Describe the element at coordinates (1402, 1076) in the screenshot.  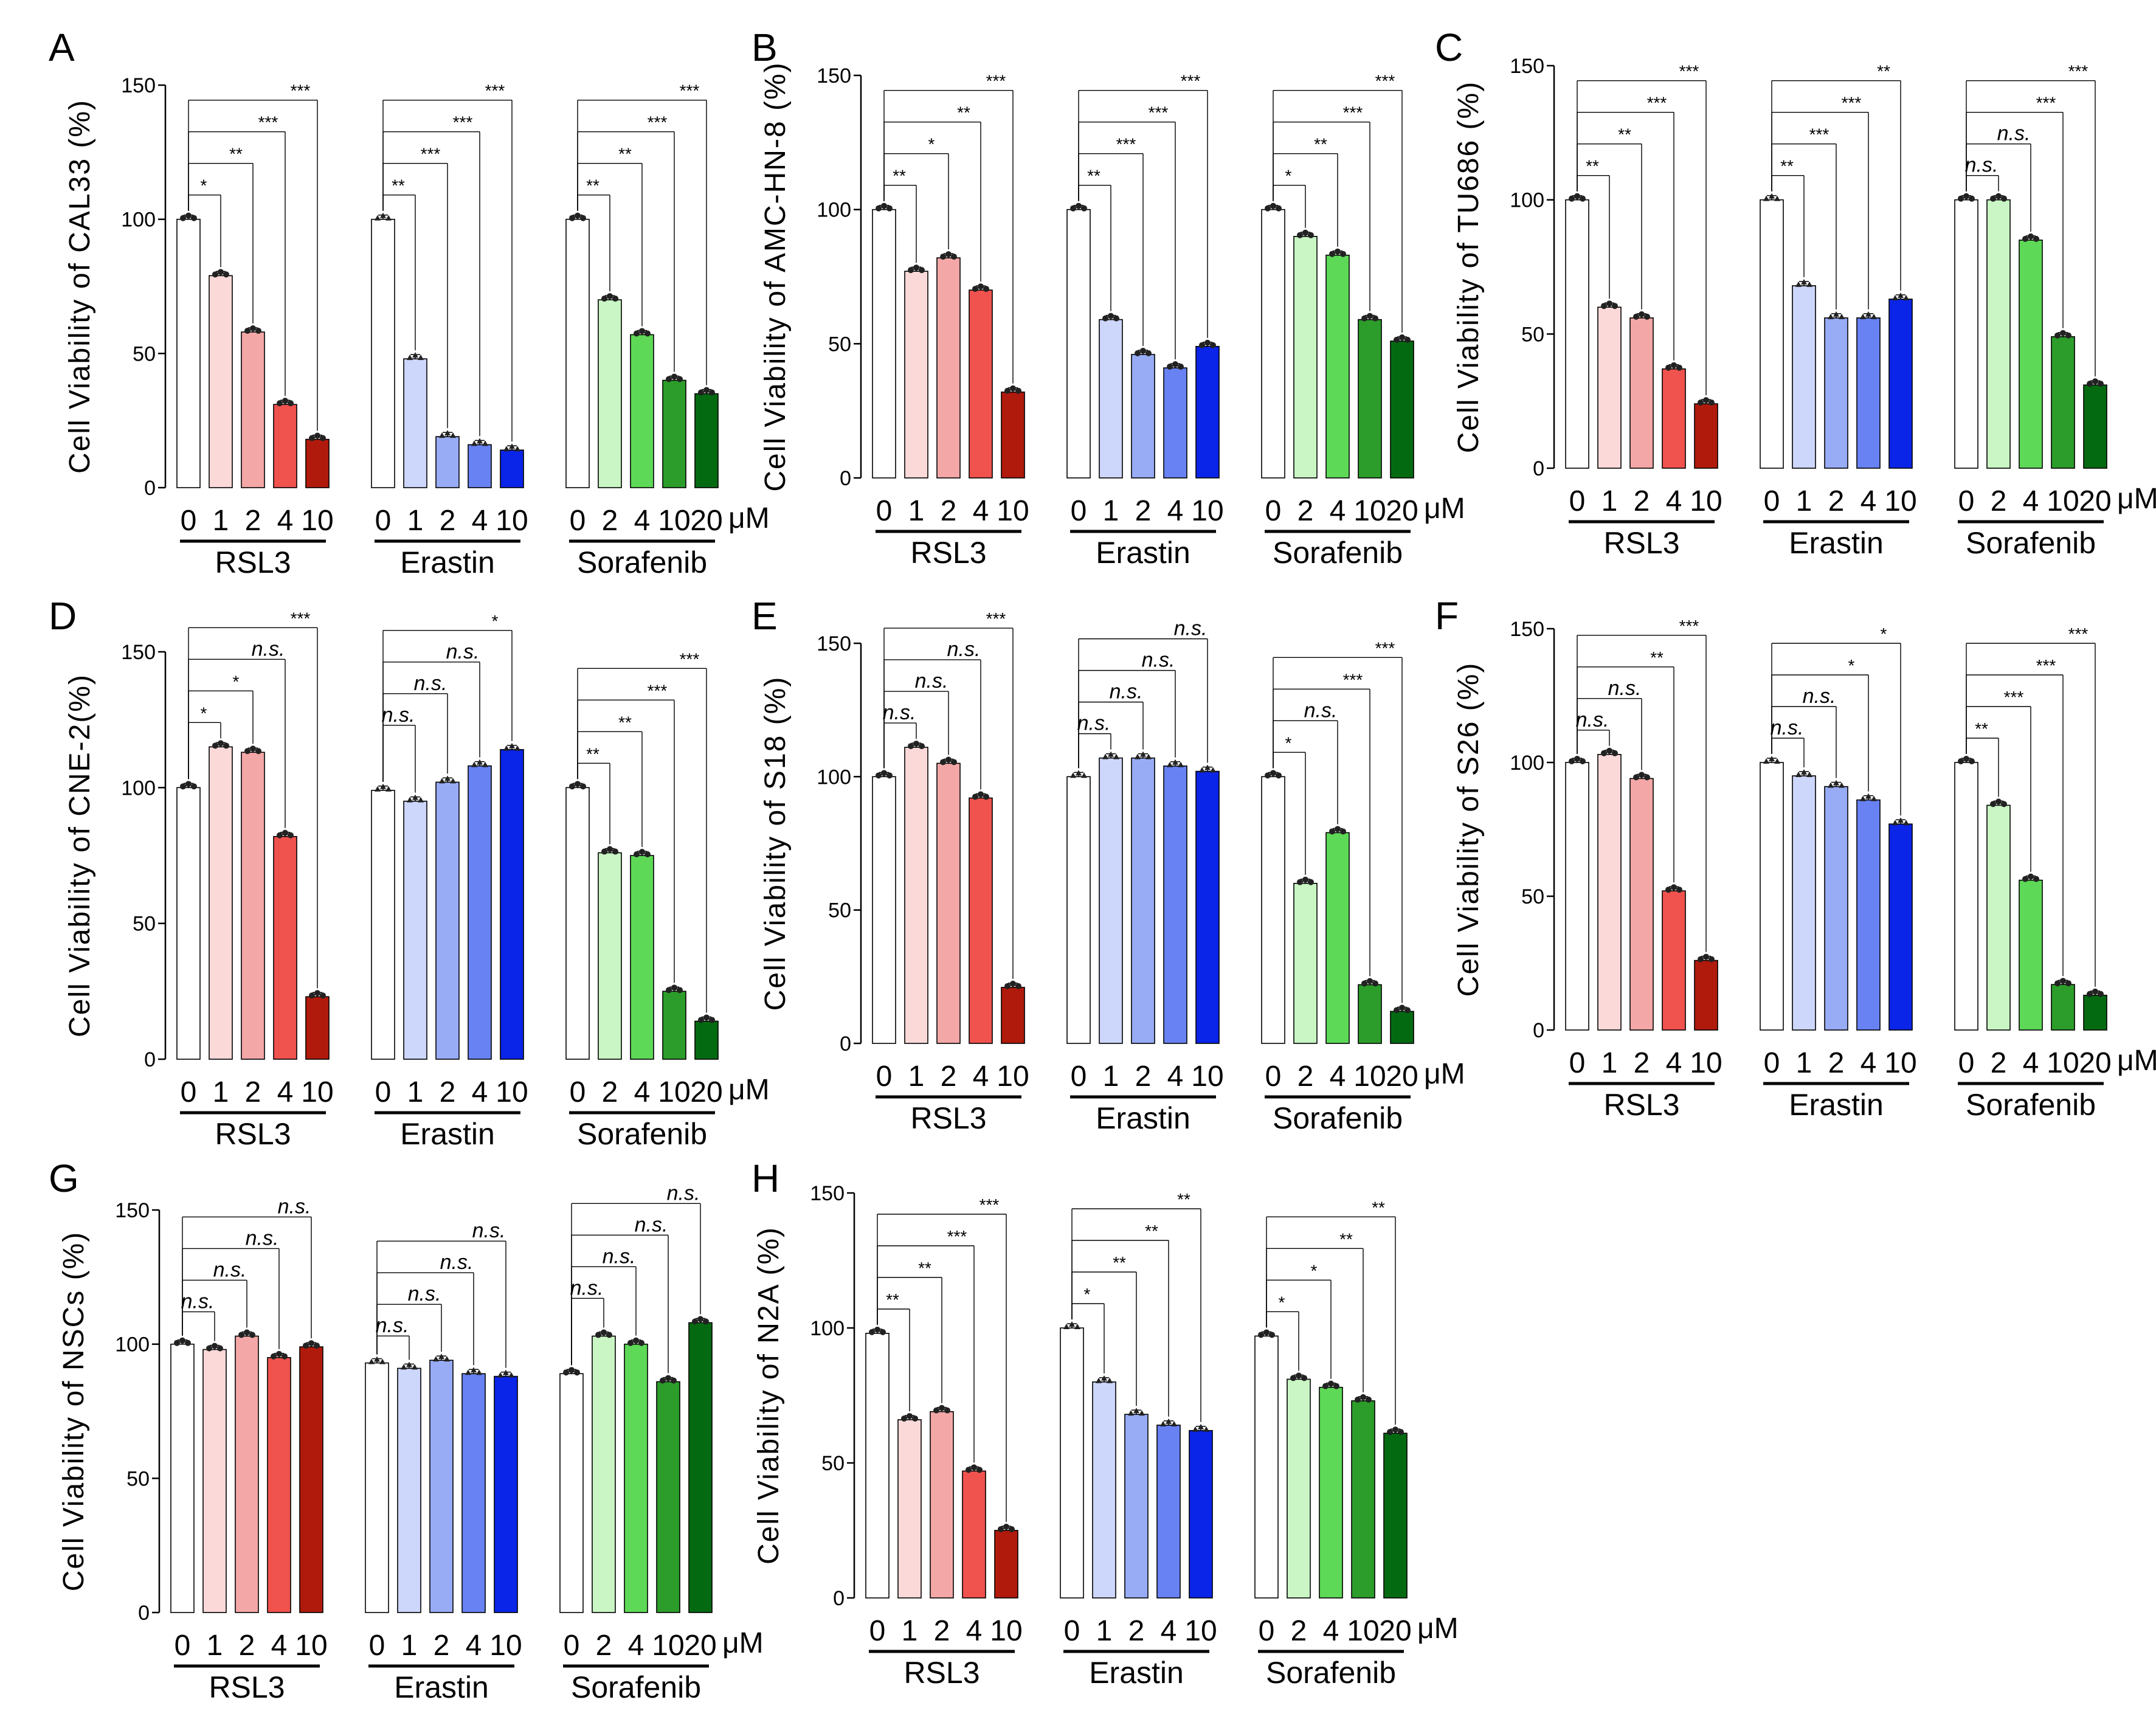
I see `x-tick-label: 20` at that location.